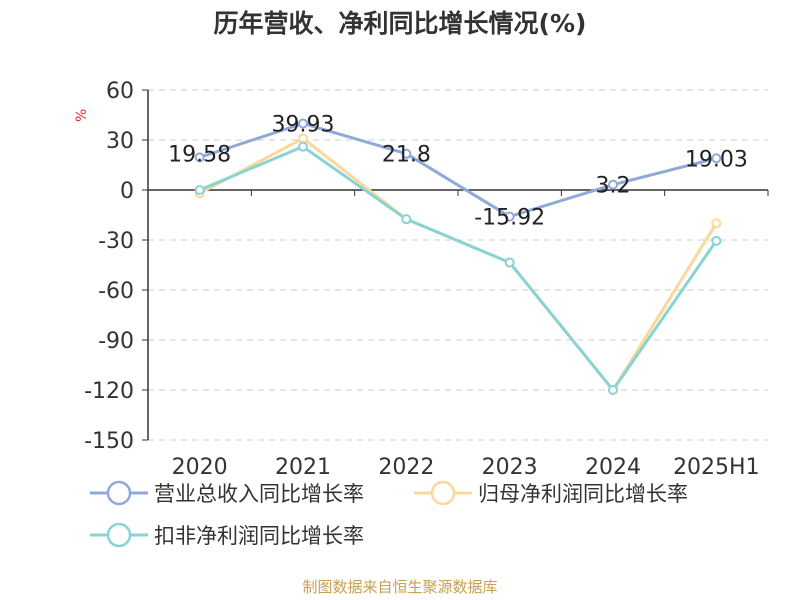 This screenshot has height=600, width=800. What do you see at coordinates (200, 467) in the screenshot?
I see `x-tick-label: 2020` at bounding box center [200, 467].